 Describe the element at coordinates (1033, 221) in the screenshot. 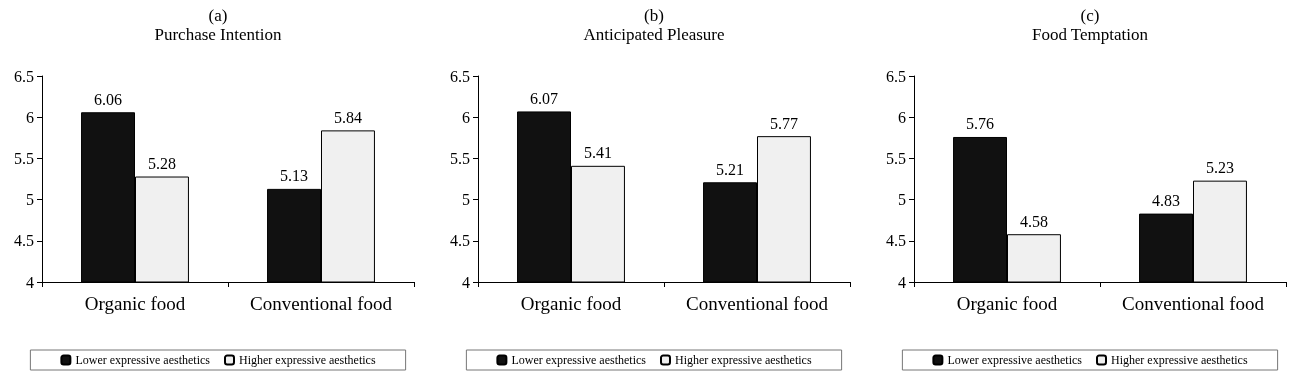

I see `data-label: 4.58` at that location.